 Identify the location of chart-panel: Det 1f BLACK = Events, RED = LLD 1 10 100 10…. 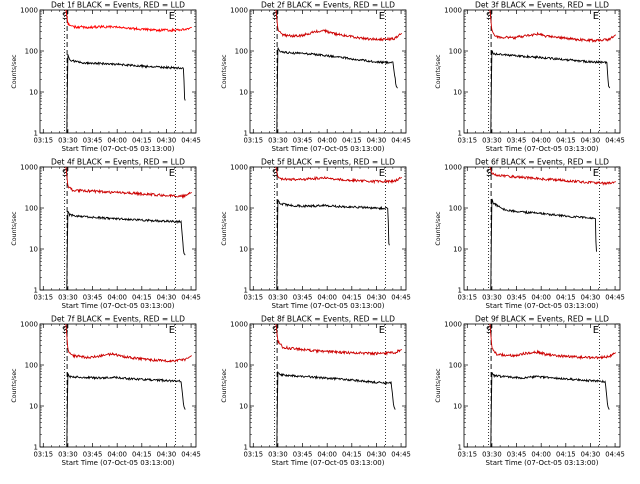
(106, 77).